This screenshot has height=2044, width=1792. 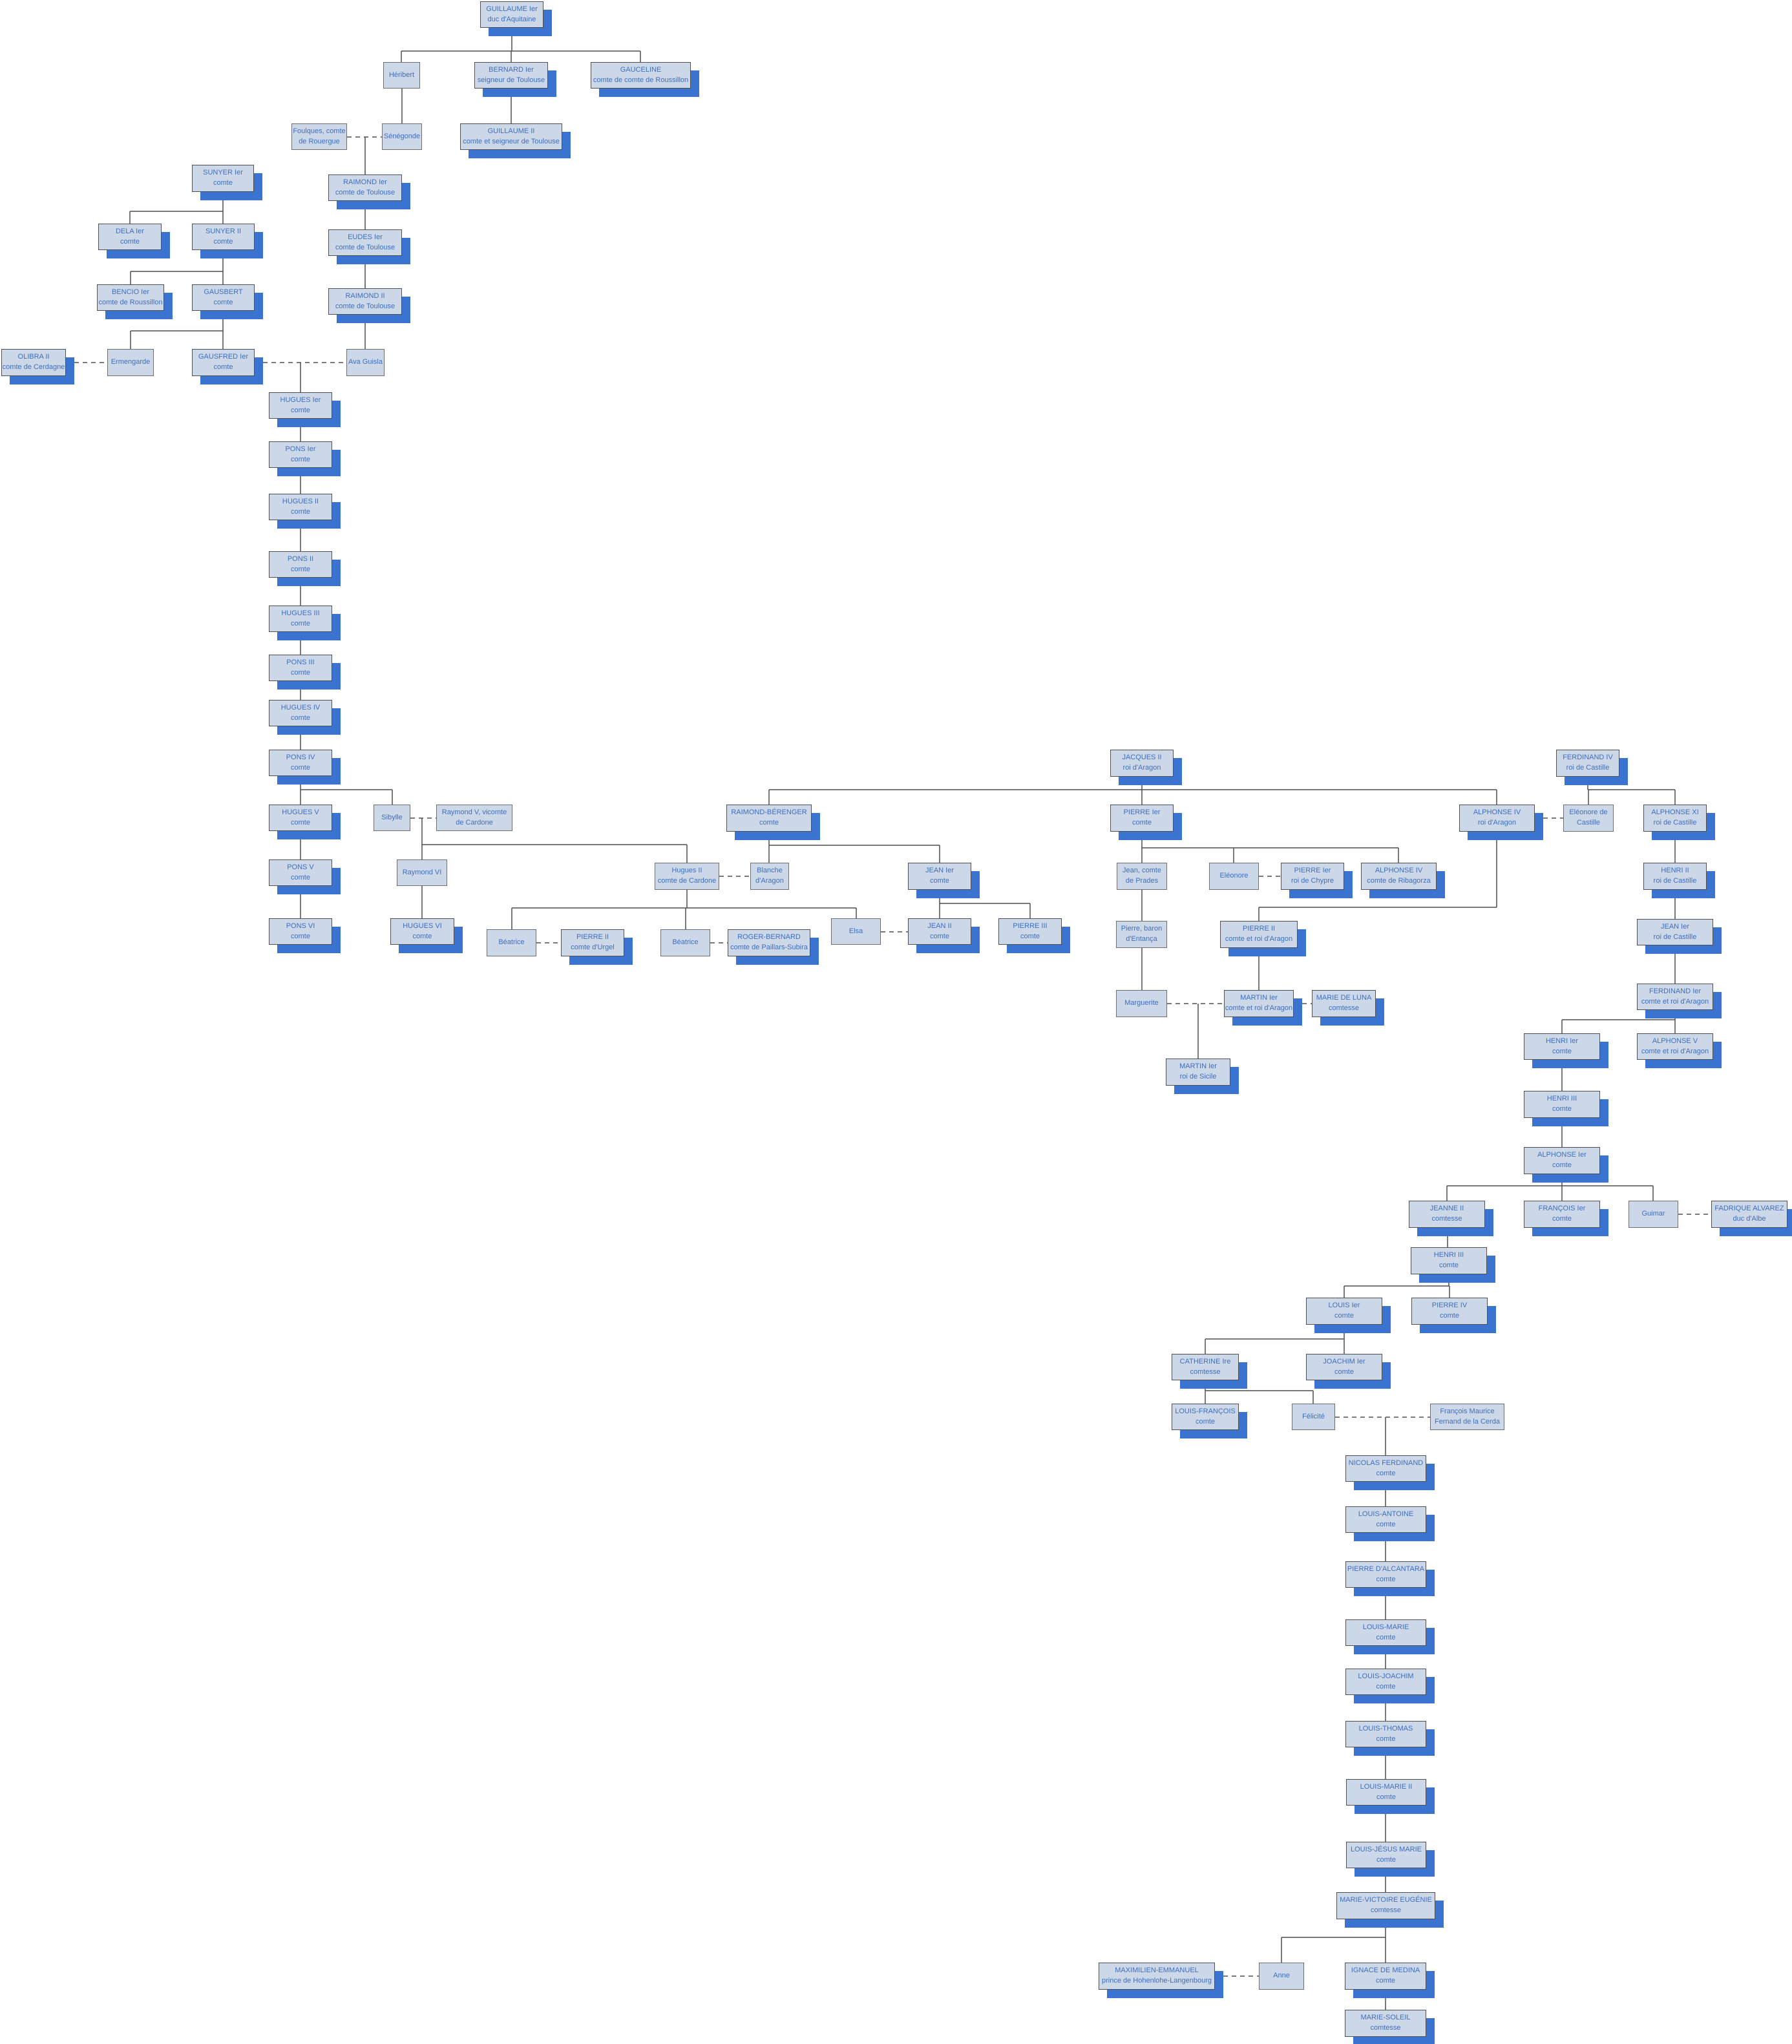 I want to click on person-node-marie-victoire-eugenie: MARIE-VICTOIRE EUGÉNIE comtesse, so click(x=1386, y=1905).